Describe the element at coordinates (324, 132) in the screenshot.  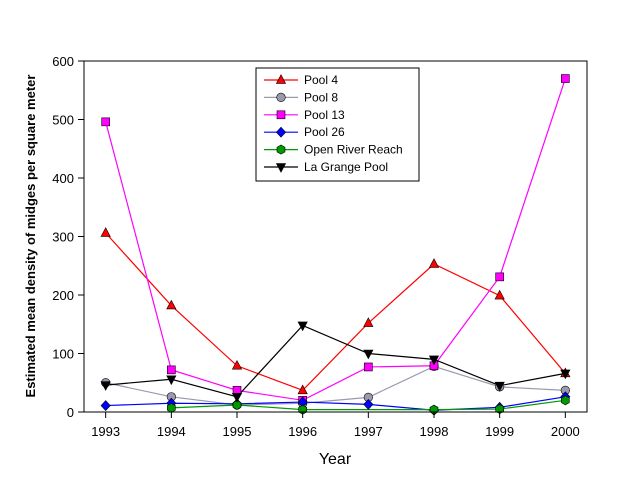
I see `legend-label: Pool 26` at that location.